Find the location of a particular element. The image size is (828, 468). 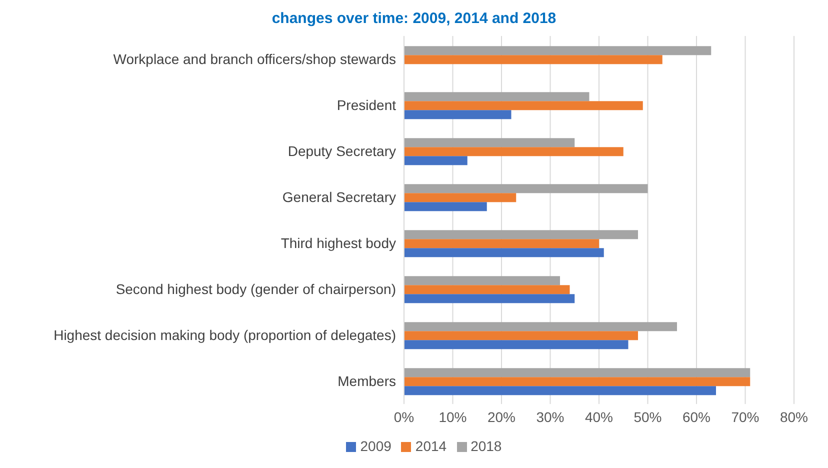

x-tick-label: 20% is located at coordinates (501, 416).